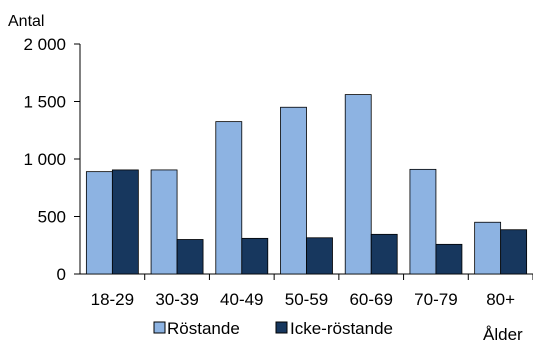 Image resolution: width=533 pixels, height=343 pixels. What do you see at coordinates (435, 299) in the screenshot?
I see `x-tick-label: 70-79` at bounding box center [435, 299].